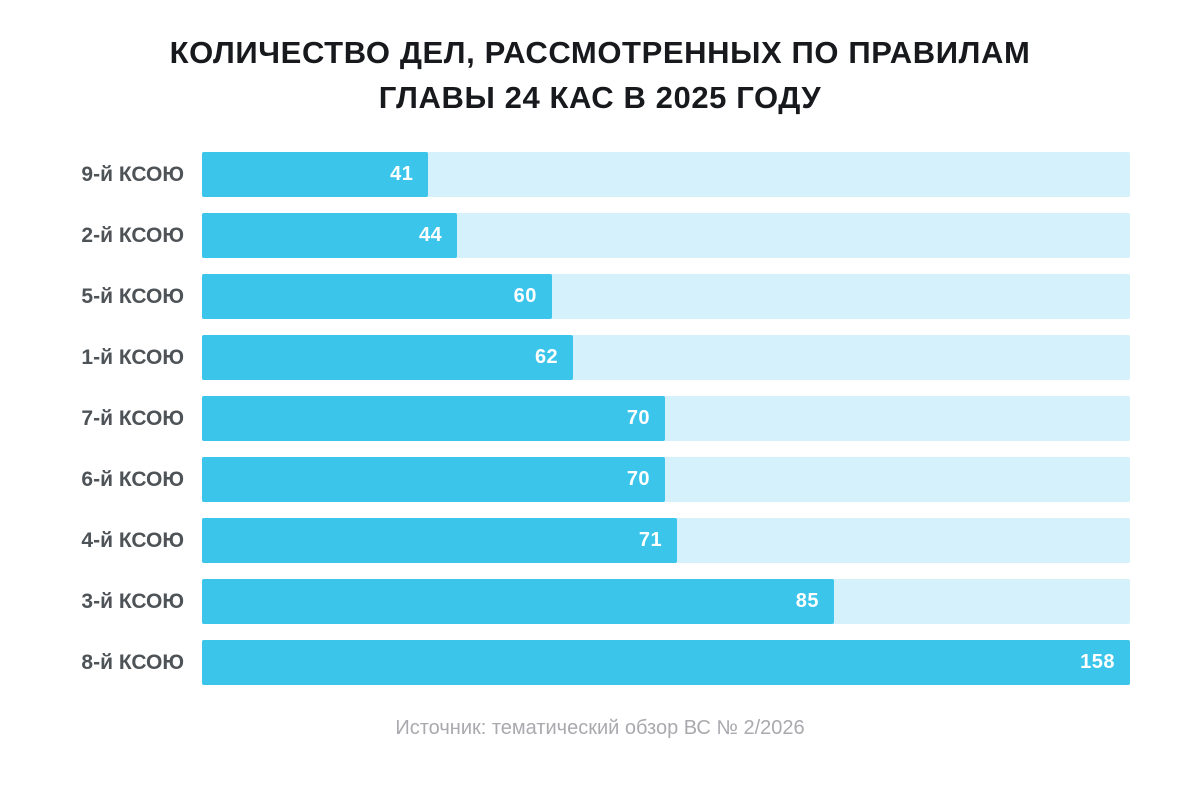  I want to click on bar-track: 41, so click(666, 174).